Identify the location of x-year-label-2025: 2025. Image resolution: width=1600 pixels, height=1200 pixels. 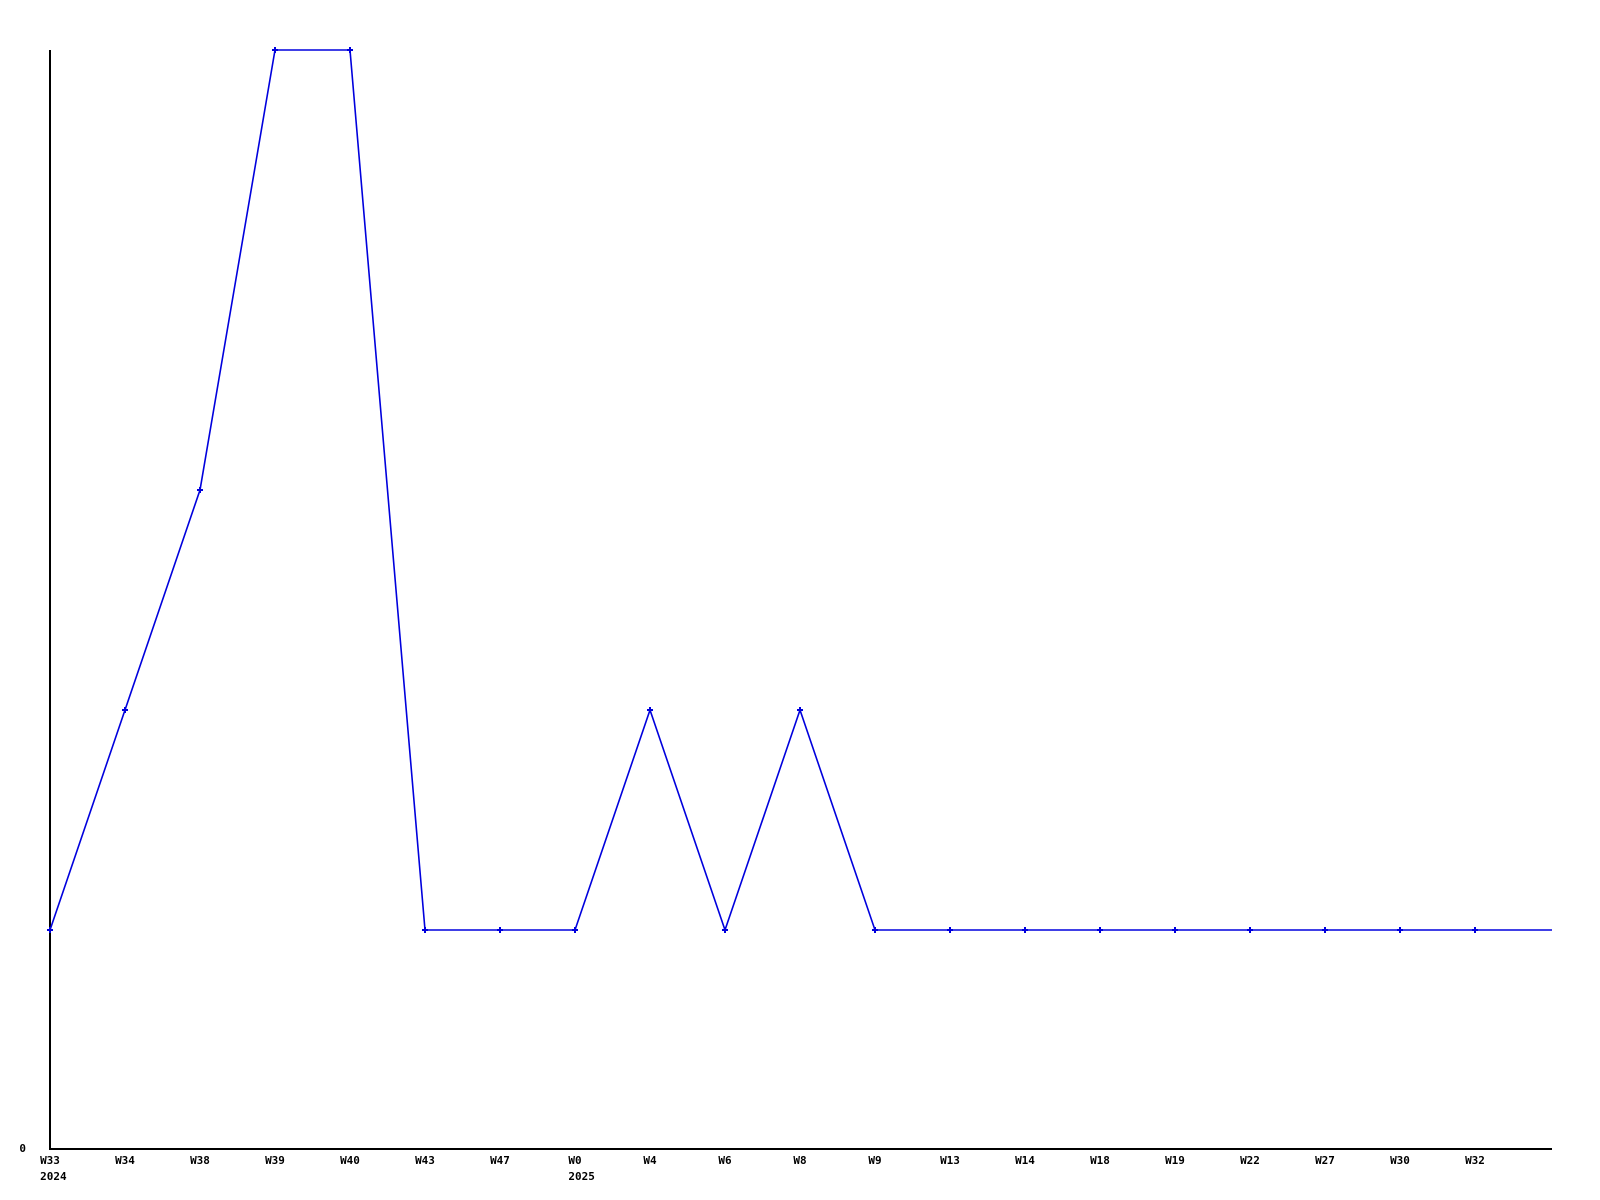
(581, 1176).